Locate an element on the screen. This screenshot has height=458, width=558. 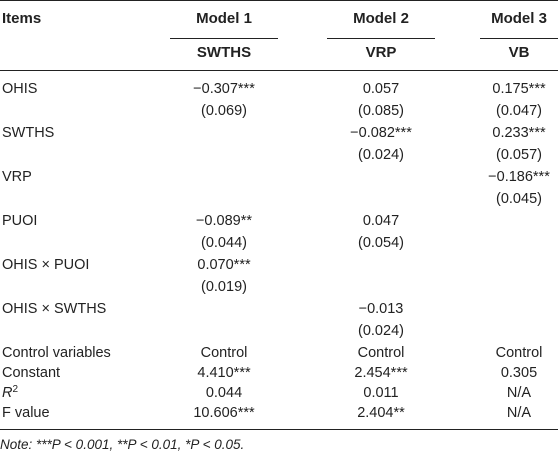
top-rule is located at coordinates (279, 0).